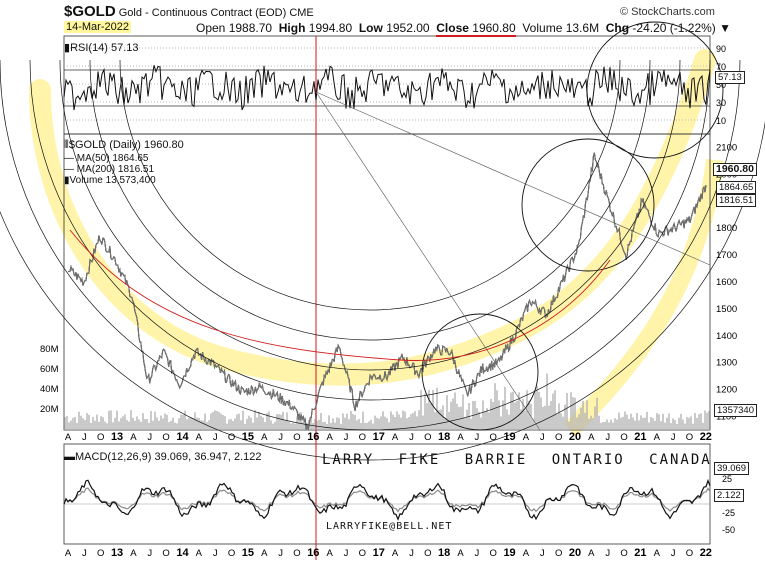 The height and width of the screenshot is (574, 765). I want to click on macd-tag-main: 39.069, so click(732, 468).